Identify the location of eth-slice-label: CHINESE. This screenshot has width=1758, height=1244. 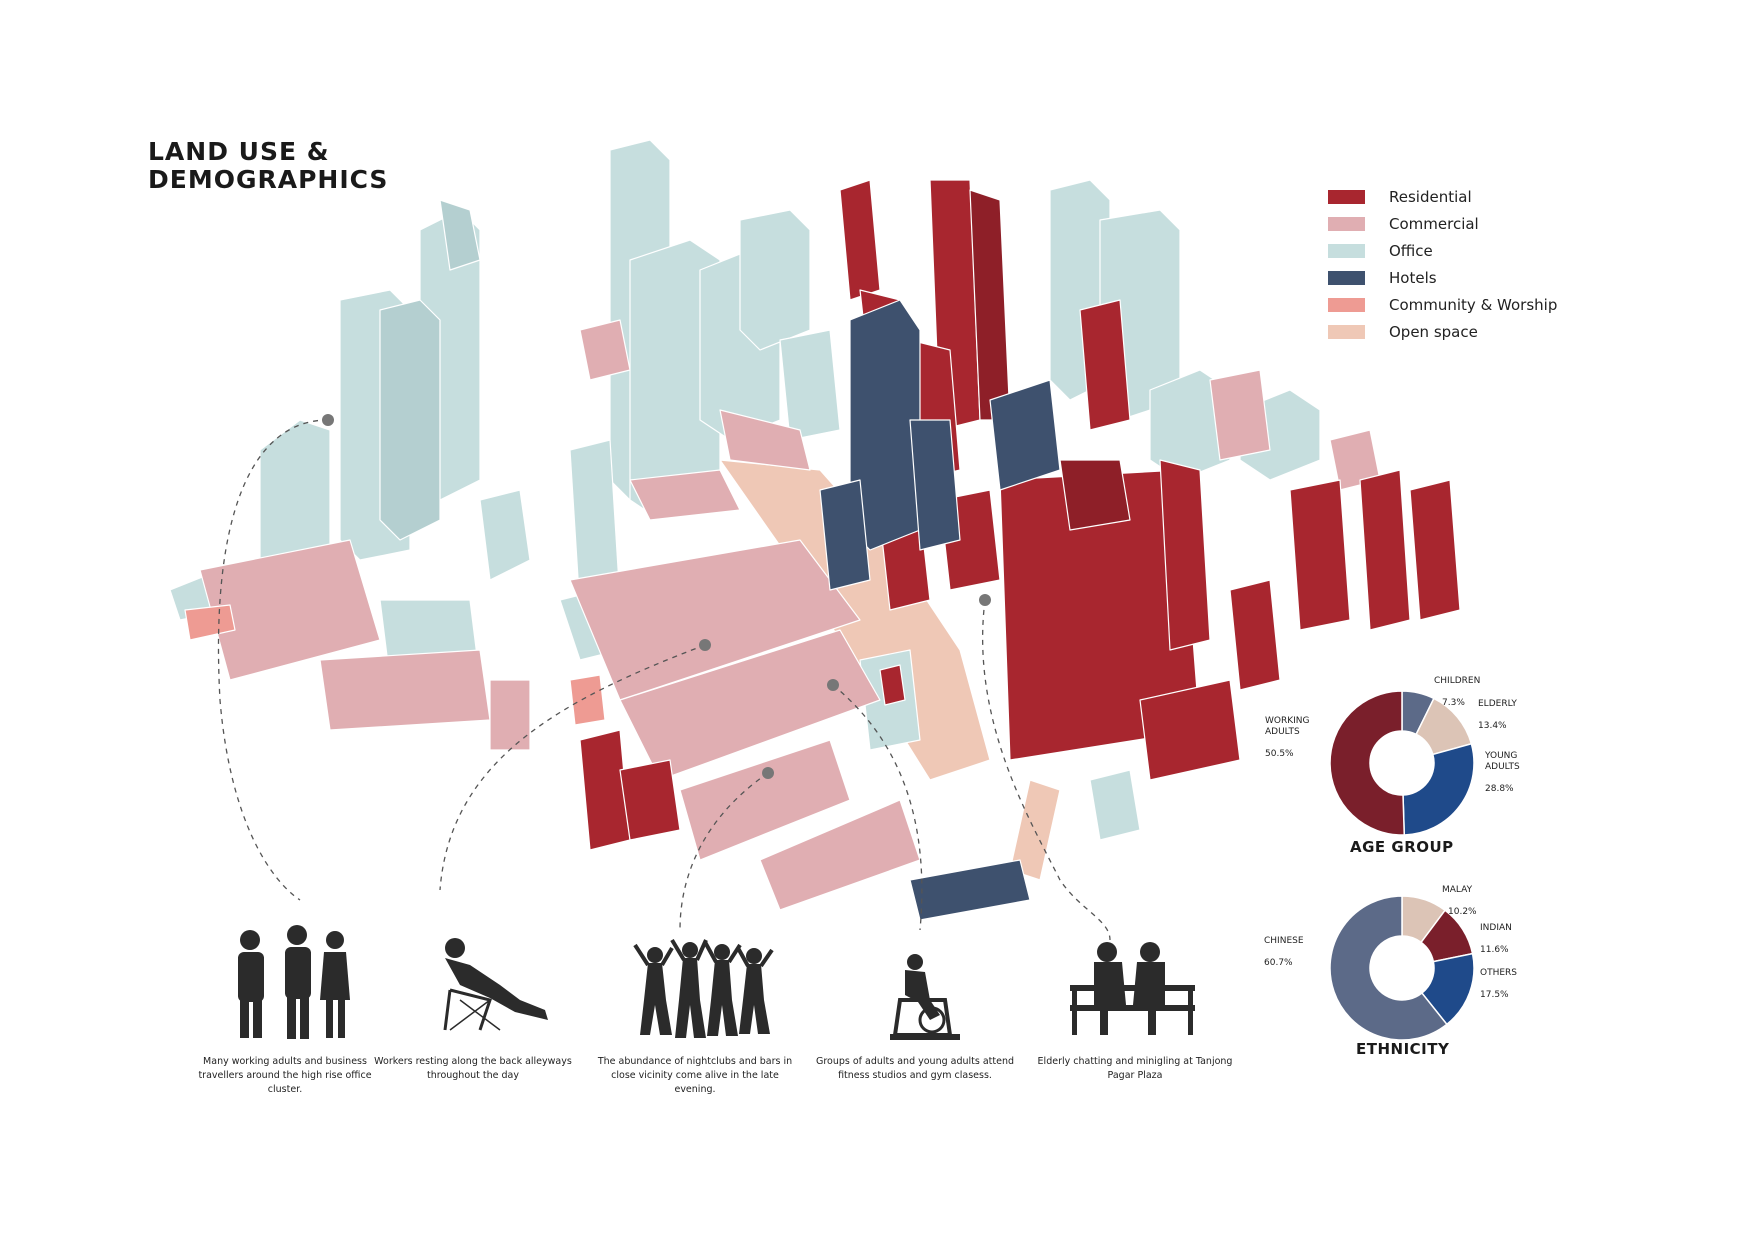
(1284, 941).